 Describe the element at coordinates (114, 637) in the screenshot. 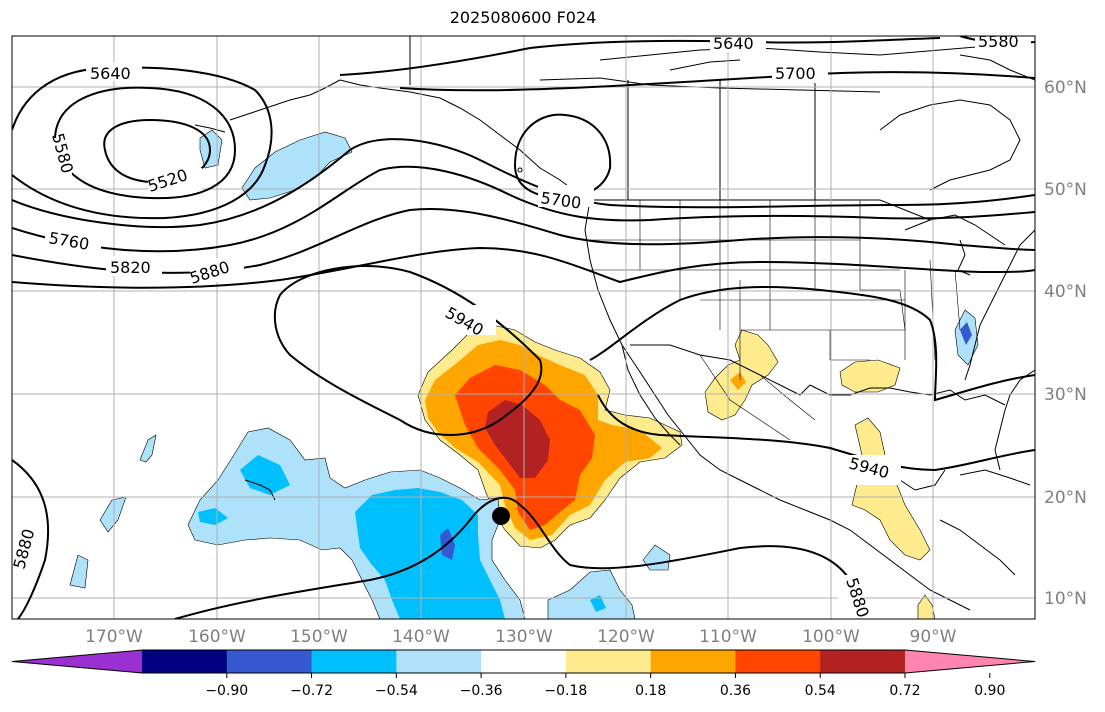

I see `lon-tick-label: 170°W` at that location.